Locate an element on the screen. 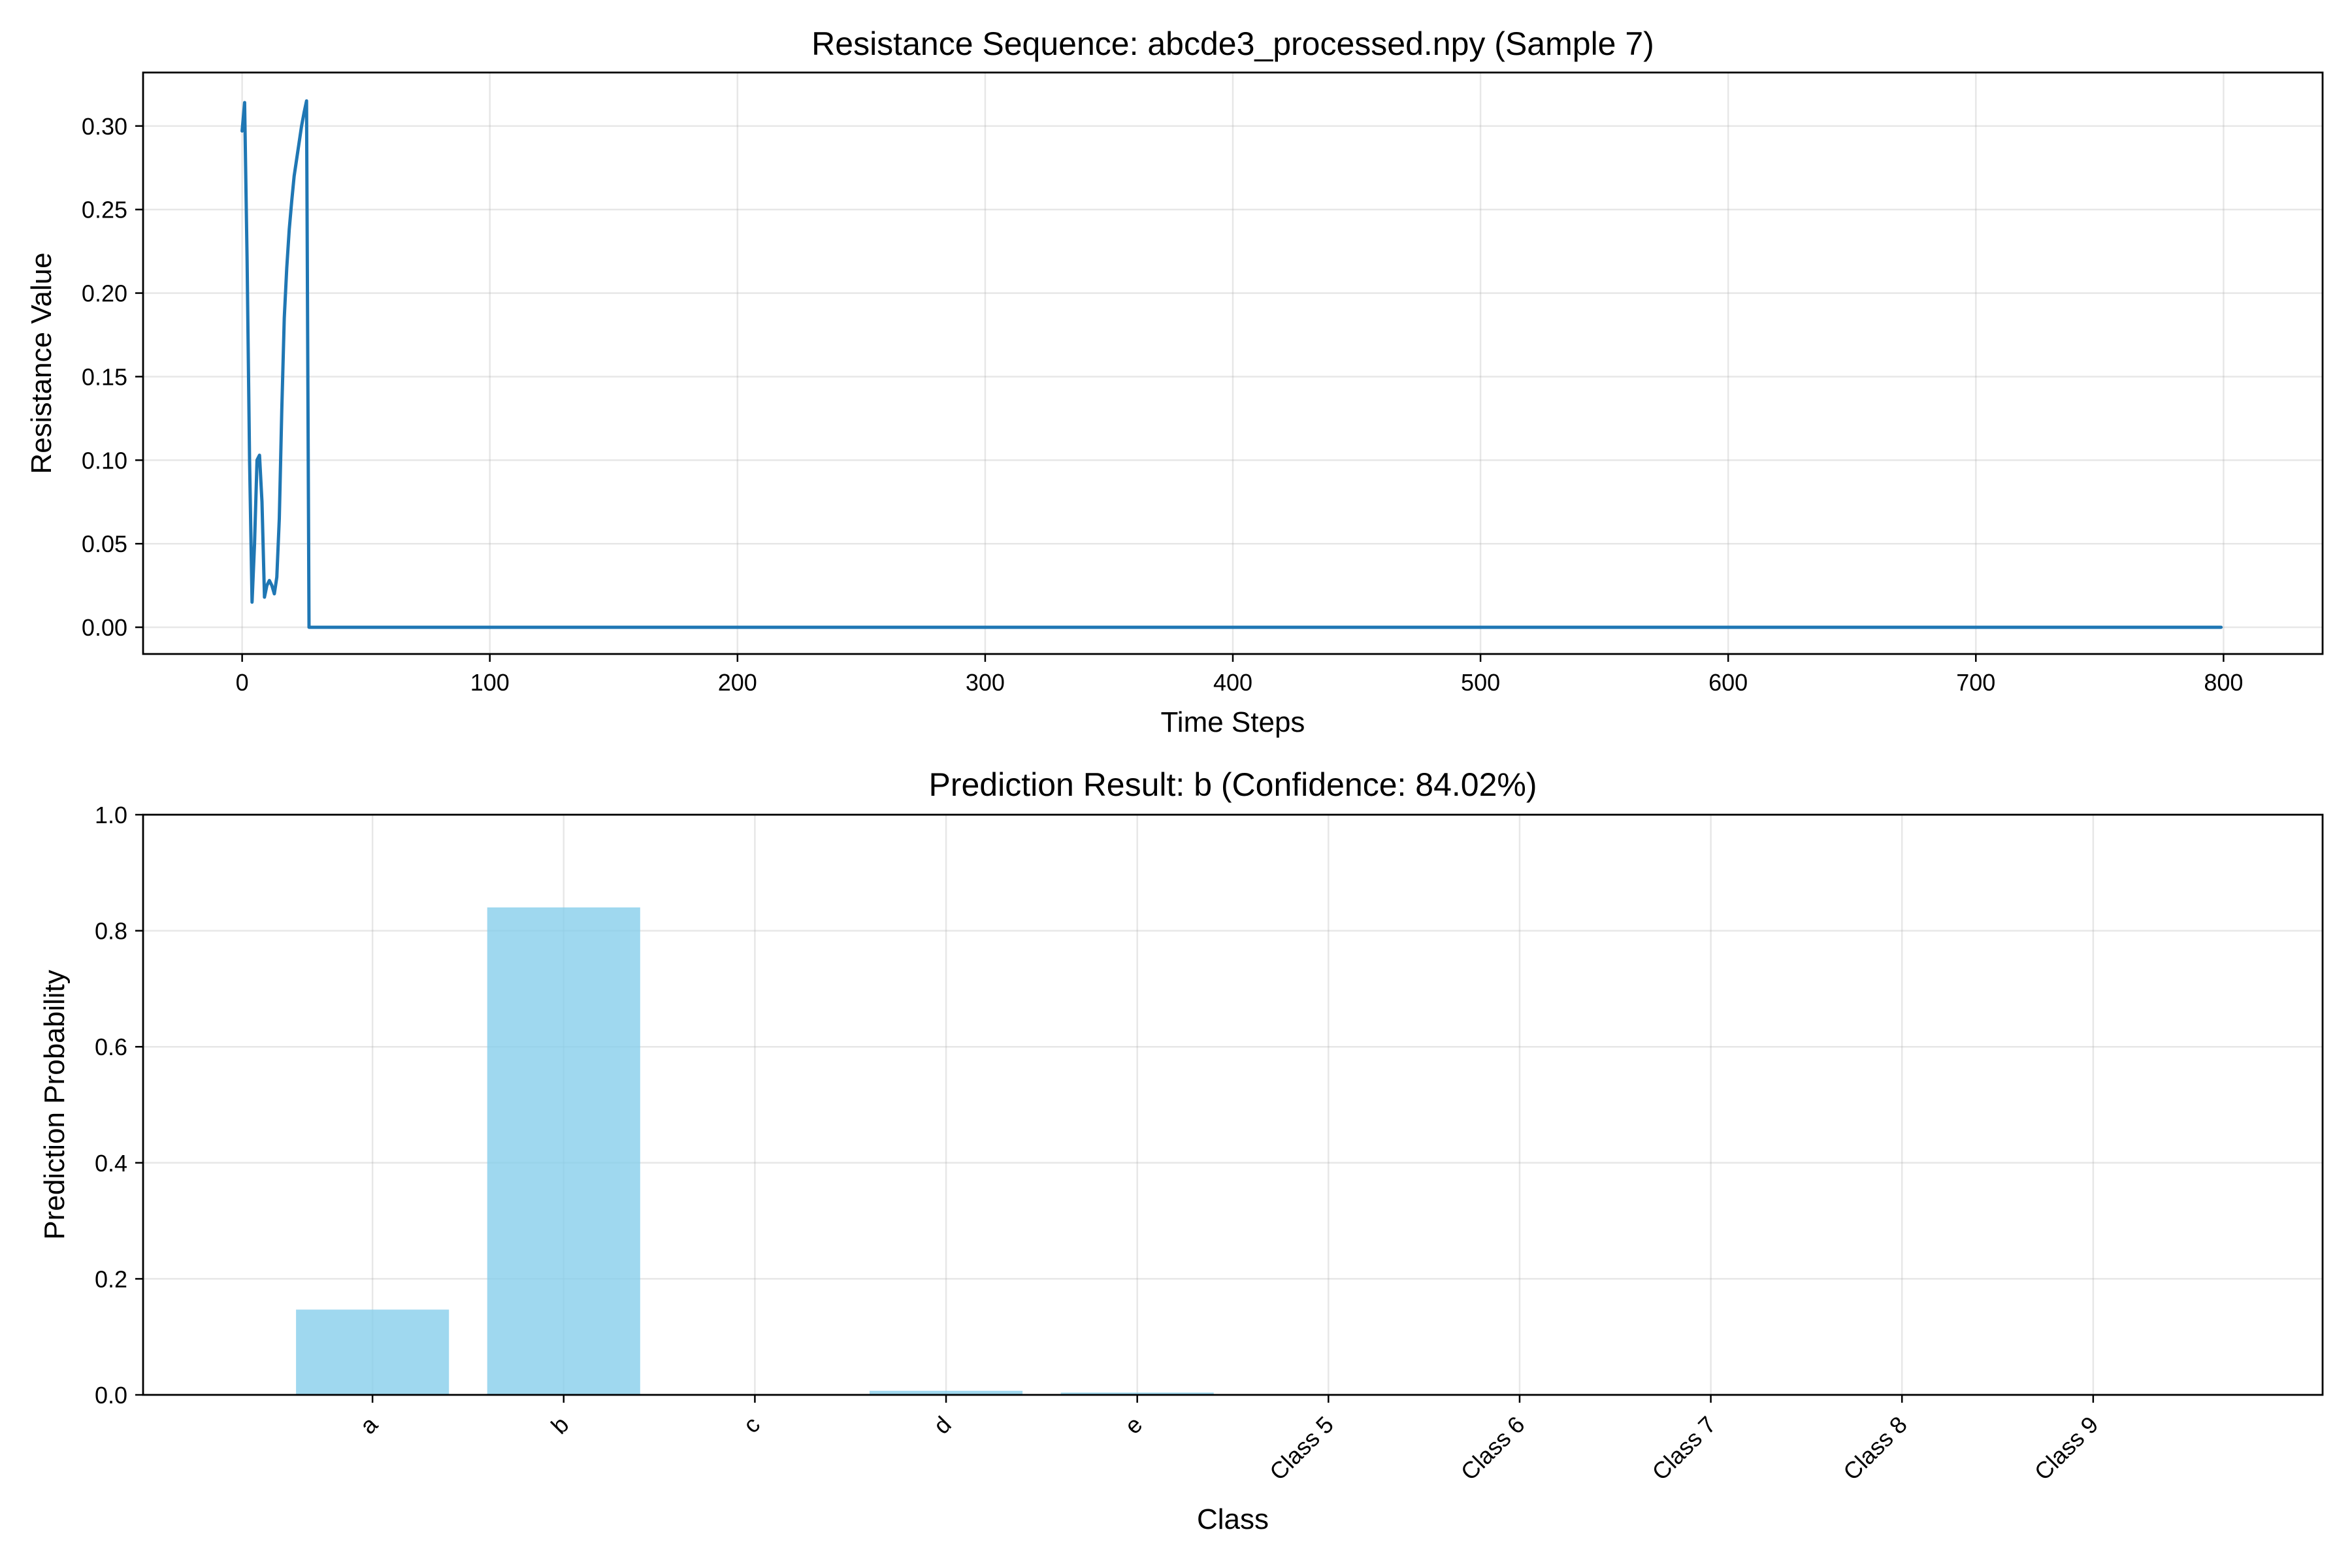 The height and width of the screenshot is (1568, 2352). line-chart-x-tick-label: 300 is located at coordinates (985, 682).